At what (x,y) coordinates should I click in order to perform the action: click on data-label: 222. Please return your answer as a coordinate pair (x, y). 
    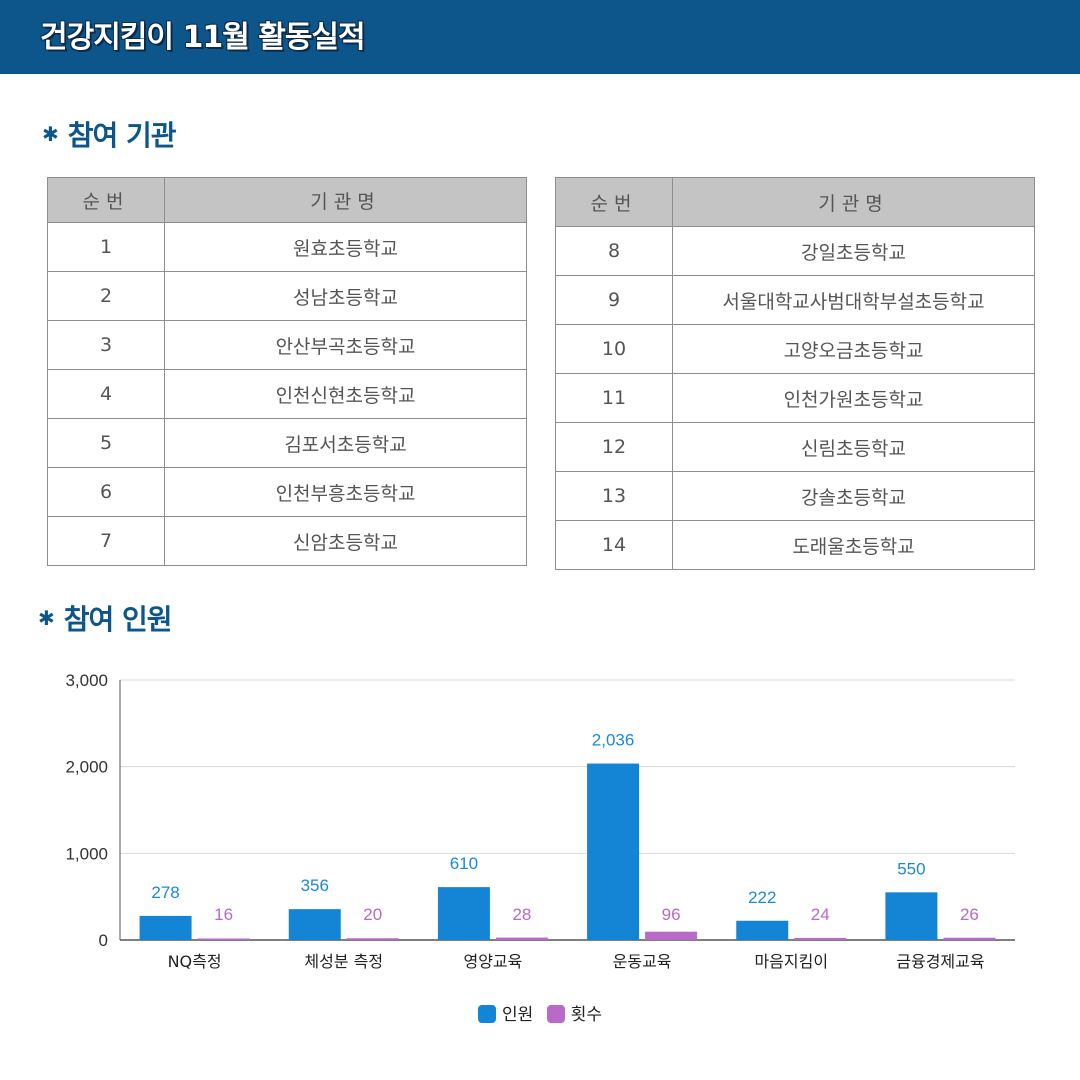
    Looking at the image, I should click on (762, 897).